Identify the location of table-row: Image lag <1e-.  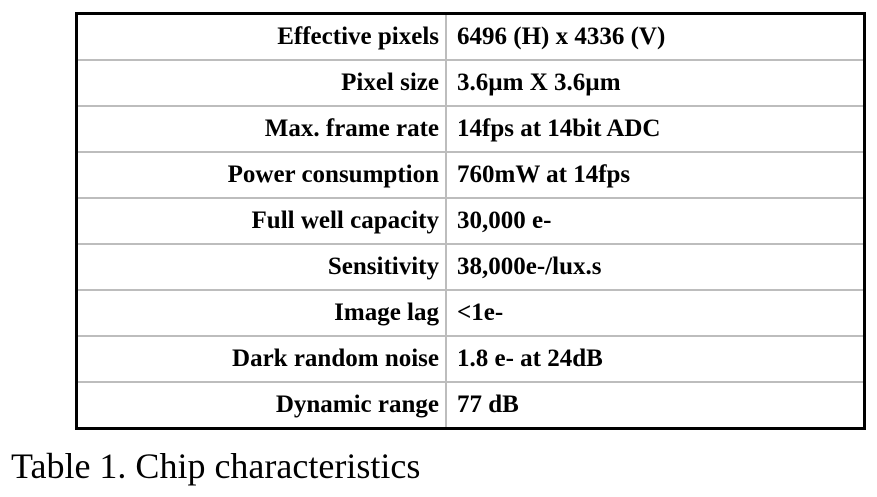
(470, 313).